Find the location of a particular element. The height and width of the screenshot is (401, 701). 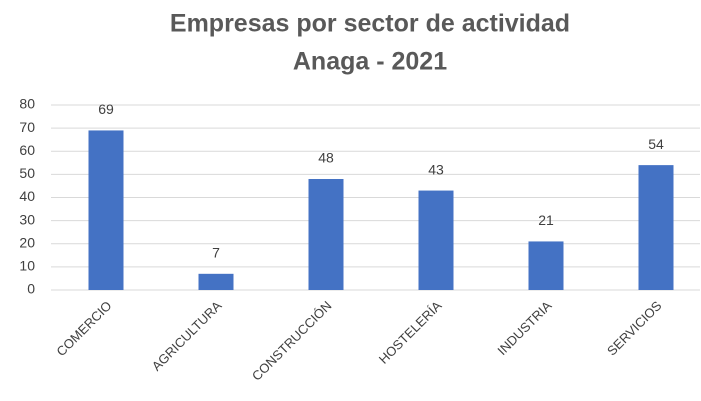

x-tick-label: CONSTRUCCIÓN is located at coordinates (292, 341).